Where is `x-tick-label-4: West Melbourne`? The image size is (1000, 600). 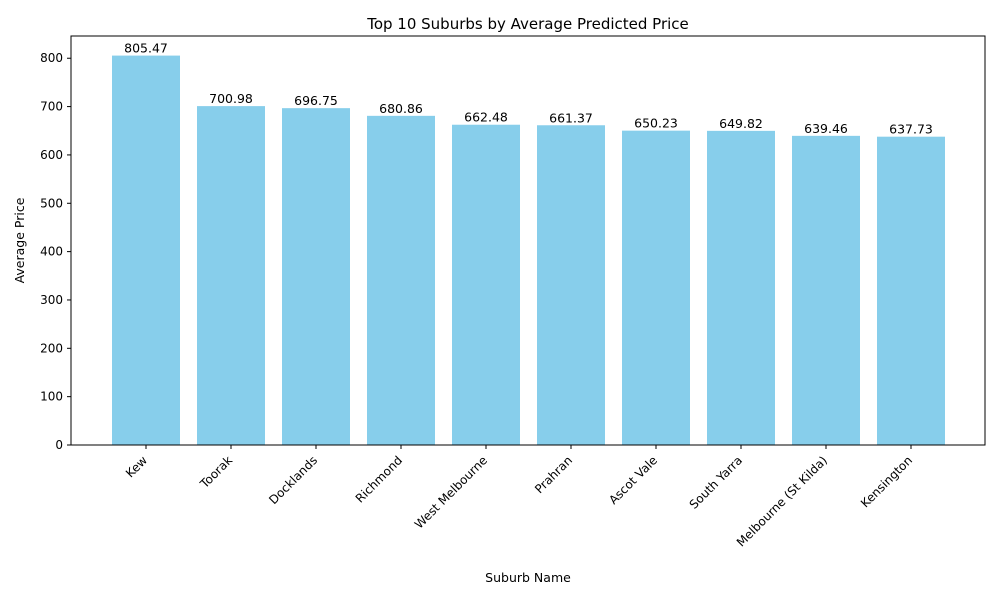
x-tick-label-4: West Melbourne is located at coordinates (451, 492).